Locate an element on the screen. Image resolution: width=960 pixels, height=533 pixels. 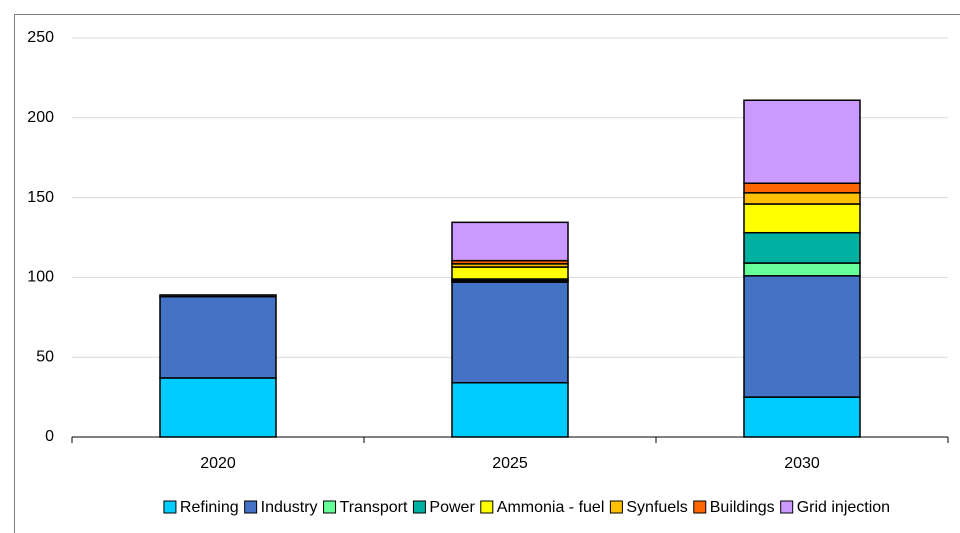
legend-label: Buildings is located at coordinates (742, 507).